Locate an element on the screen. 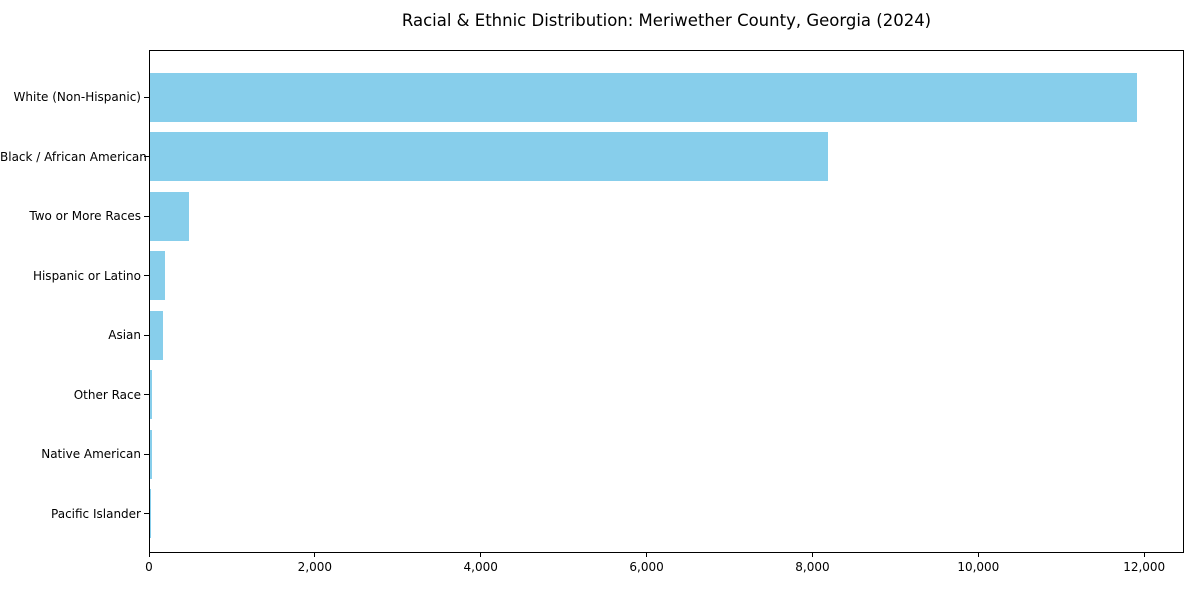 This screenshot has width=1200, height=600. y-tick-label: Other Race is located at coordinates (107, 394).